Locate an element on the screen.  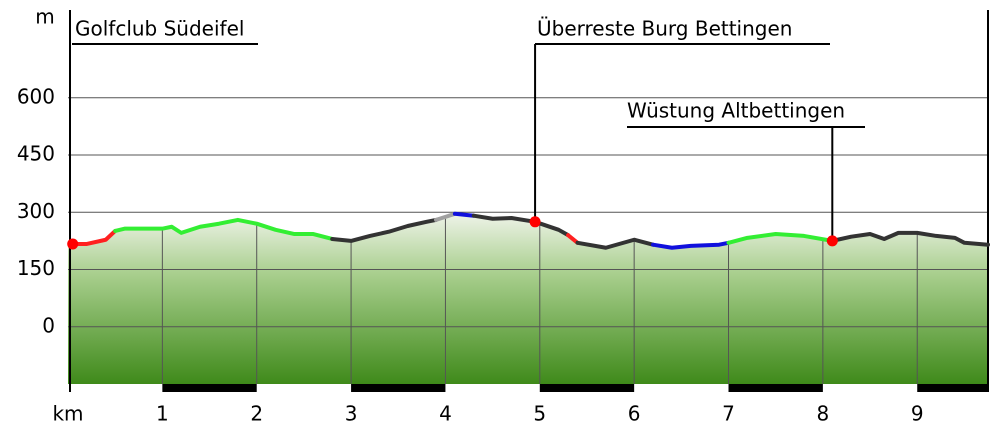
x-tick-label: 2 is located at coordinates (256, 414).